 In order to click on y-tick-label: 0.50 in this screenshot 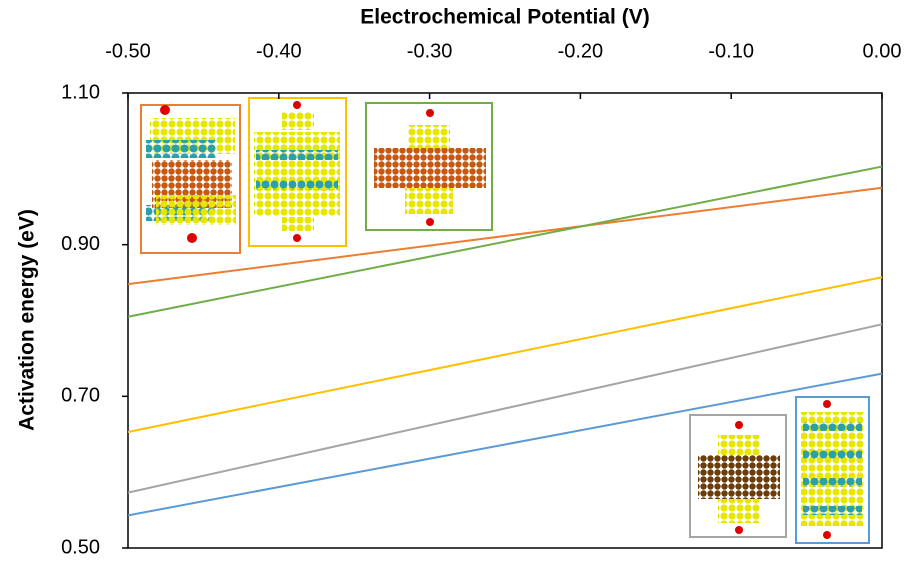, I will do `click(80, 547)`.